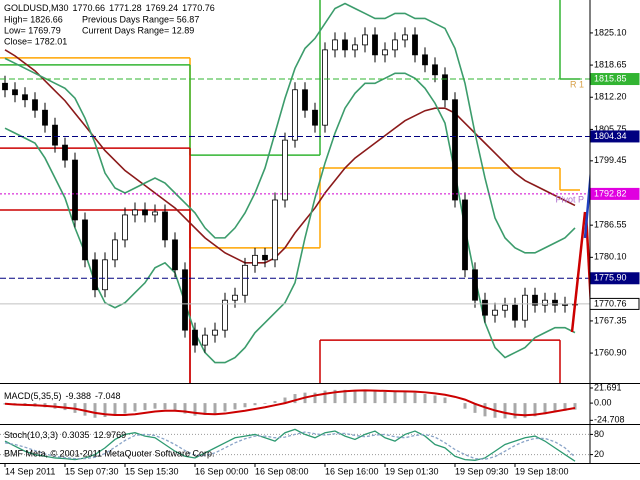 This screenshot has width=640, height=480. What do you see at coordinates (79, 396) in the screenshot?
I see `macd-last: -9.388` at bounding box center [79, 396].